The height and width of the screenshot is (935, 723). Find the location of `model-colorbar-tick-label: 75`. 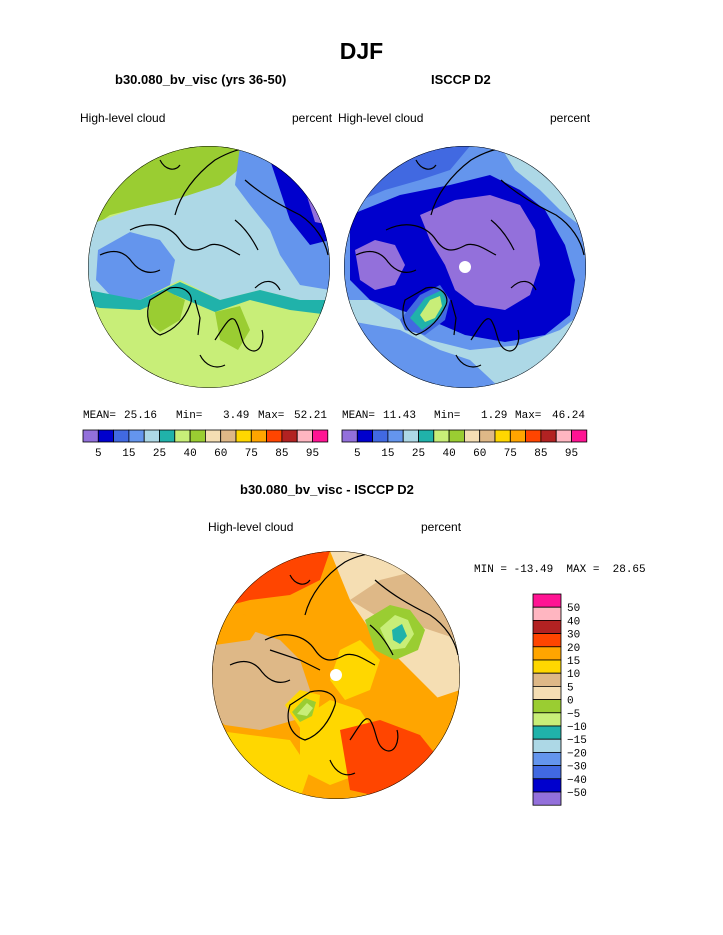

model-colorbar-tick-label: 75 is located at coordinates (251, 454).